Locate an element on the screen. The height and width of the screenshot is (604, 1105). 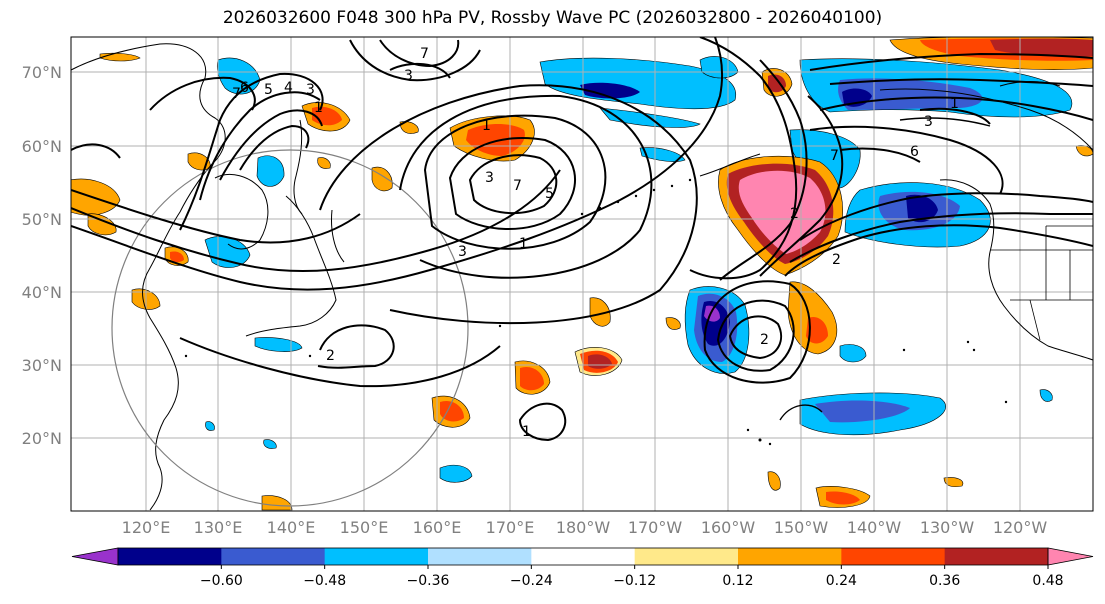
lon-label: 180°W is located at coordinates (583, 527).